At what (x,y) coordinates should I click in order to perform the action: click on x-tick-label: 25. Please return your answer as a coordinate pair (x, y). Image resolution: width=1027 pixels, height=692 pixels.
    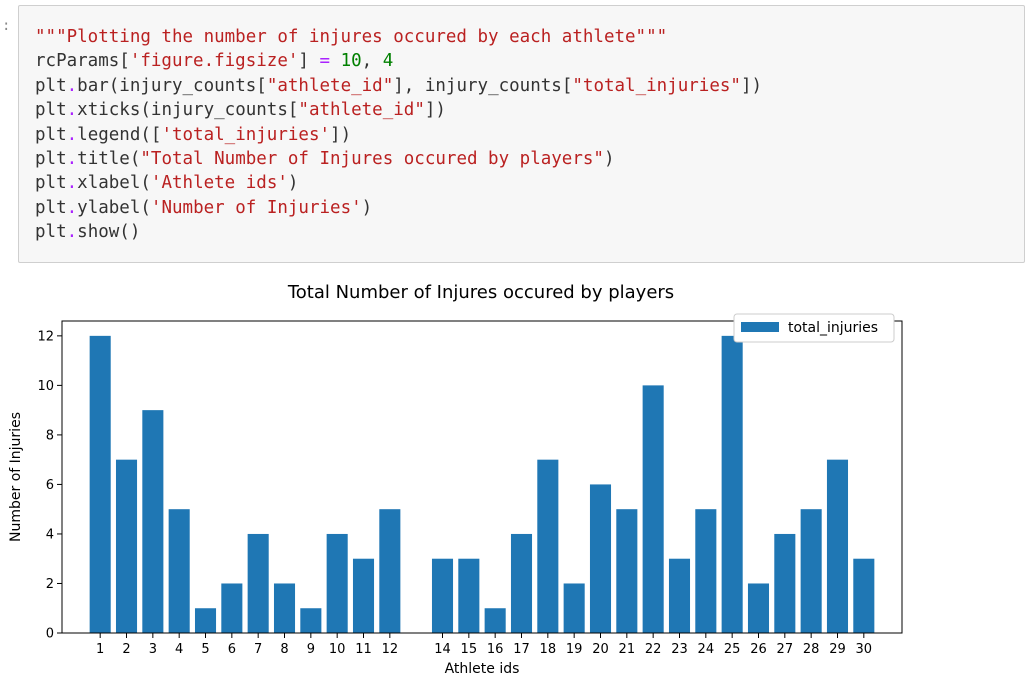
    Looking at the image, I should click on (732, 649).